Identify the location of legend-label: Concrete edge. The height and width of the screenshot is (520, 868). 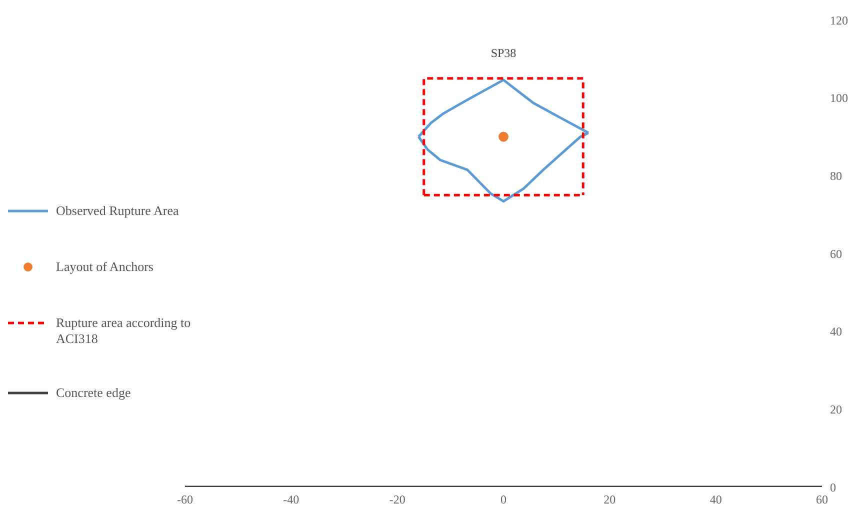
(94, 393).